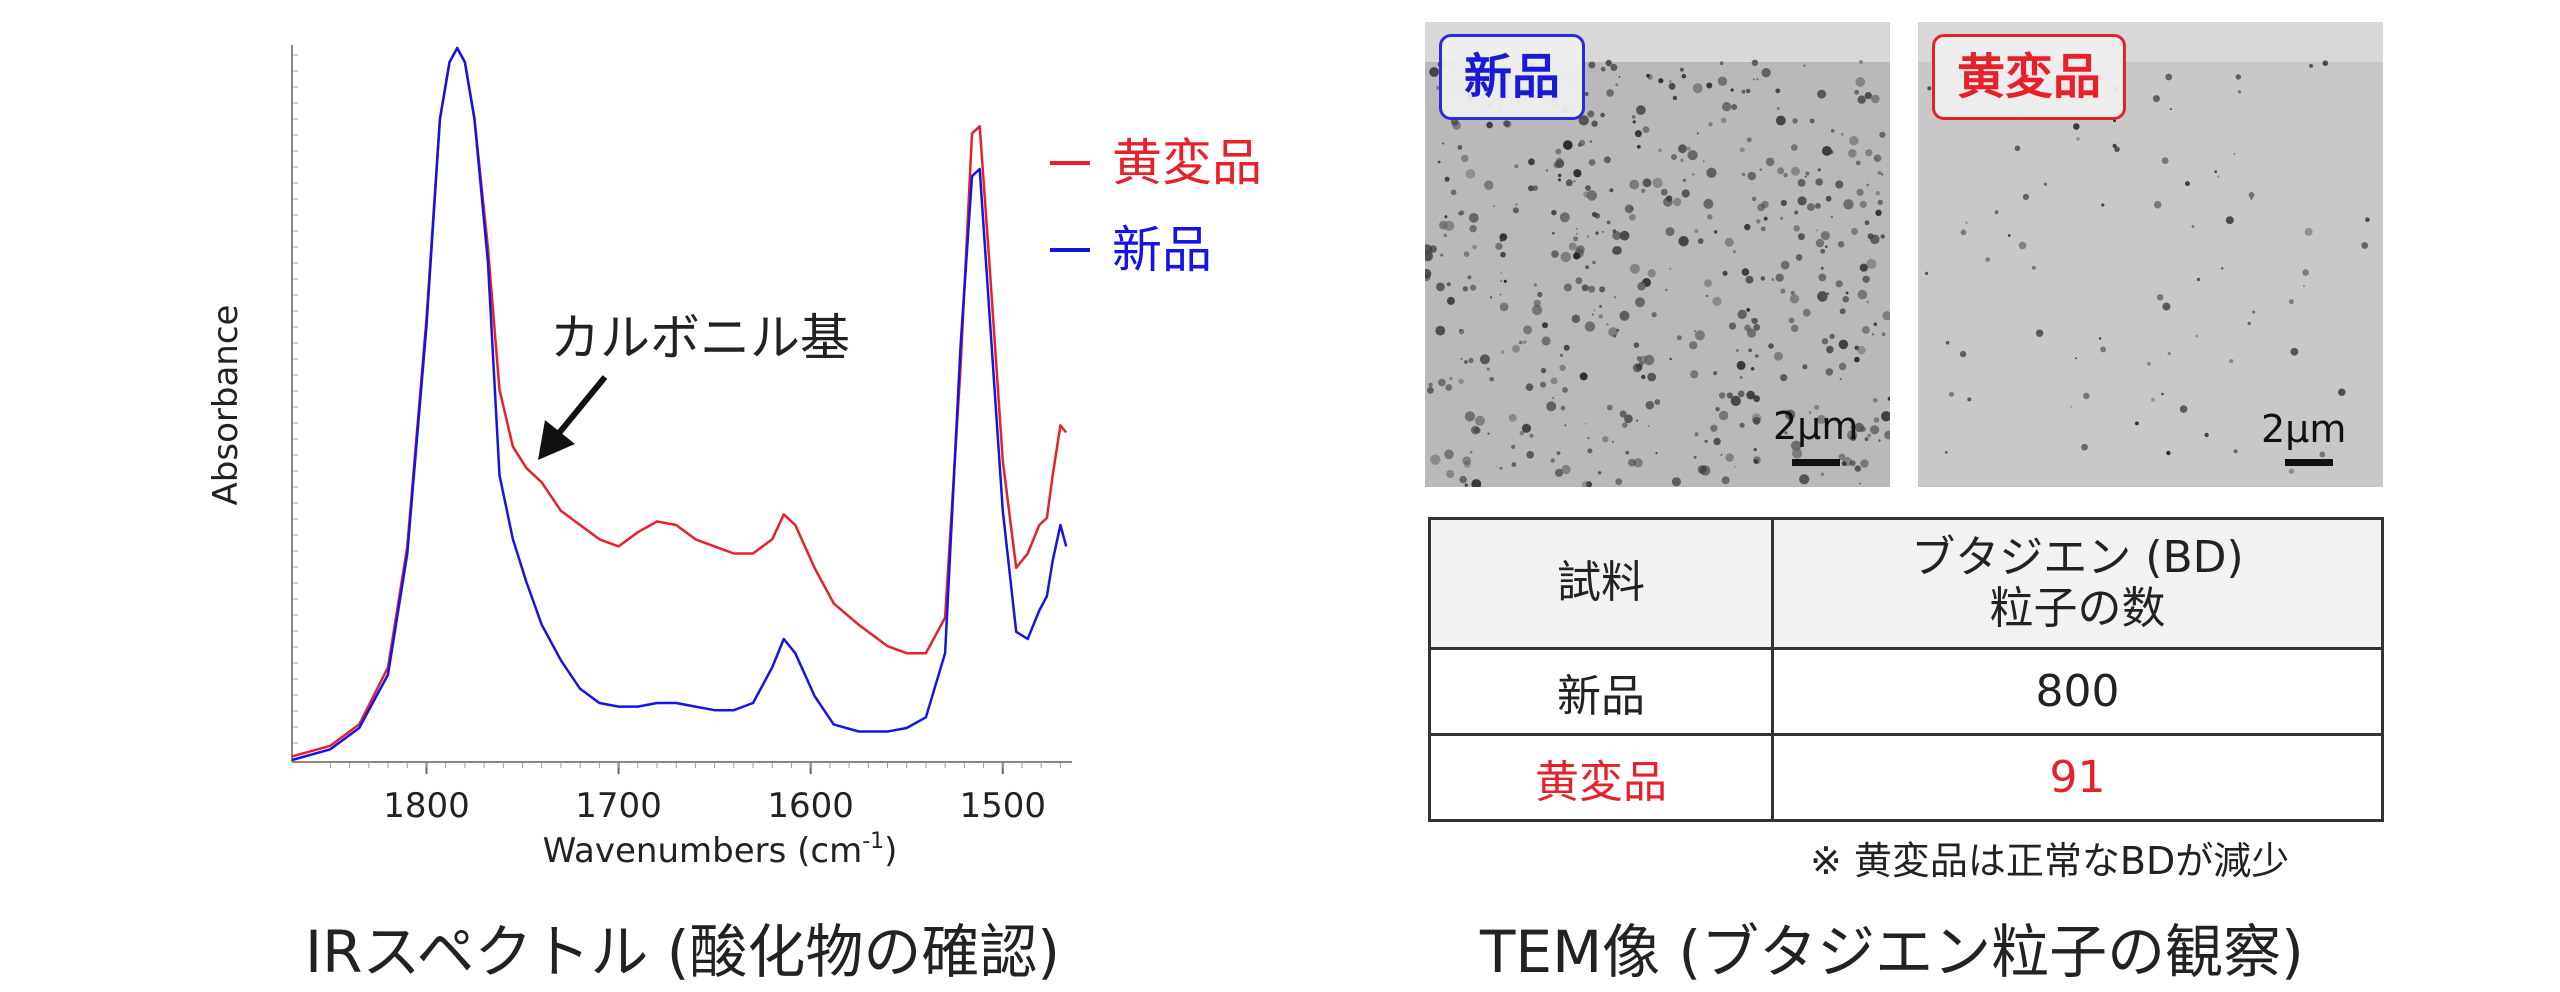 The height and width of the screenshot is (992, 2560). What do you see at coordinates (1601, 691) in the screenshot?
I see `cell-sample-new: 新品` at bounding box center [1601, 691].